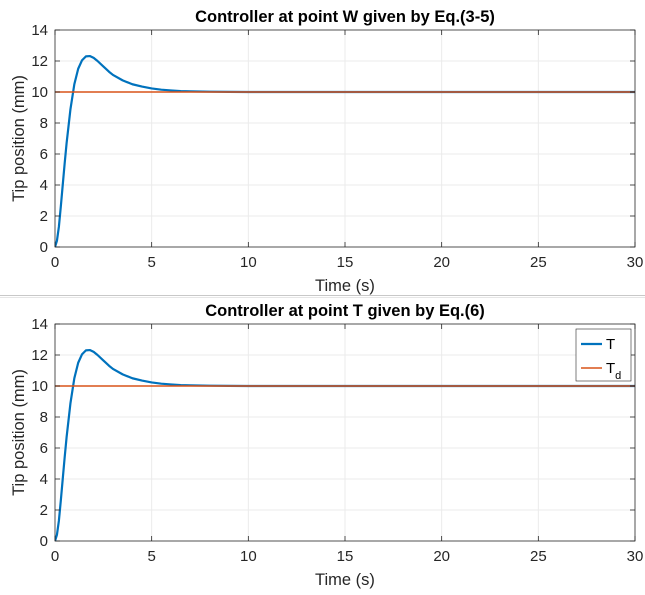 The height and width of the screenshot is (595, 645). What do you see at coordinates (345, 17) in the screenshot?
I see `chart-title: Controller at point W given by Eq.(3-5)` at bounding box center [345, 17].